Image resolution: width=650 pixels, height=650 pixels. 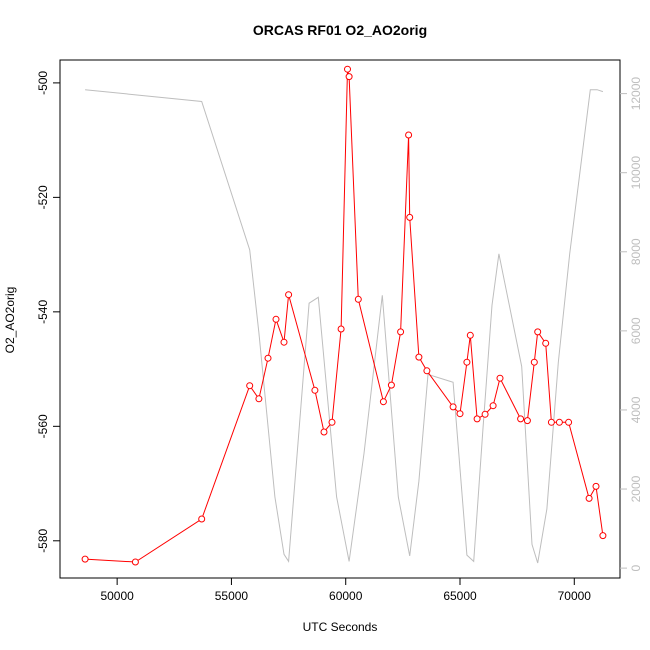 I want to click on y2-tick-label: 0, so click(x=636, y=567).